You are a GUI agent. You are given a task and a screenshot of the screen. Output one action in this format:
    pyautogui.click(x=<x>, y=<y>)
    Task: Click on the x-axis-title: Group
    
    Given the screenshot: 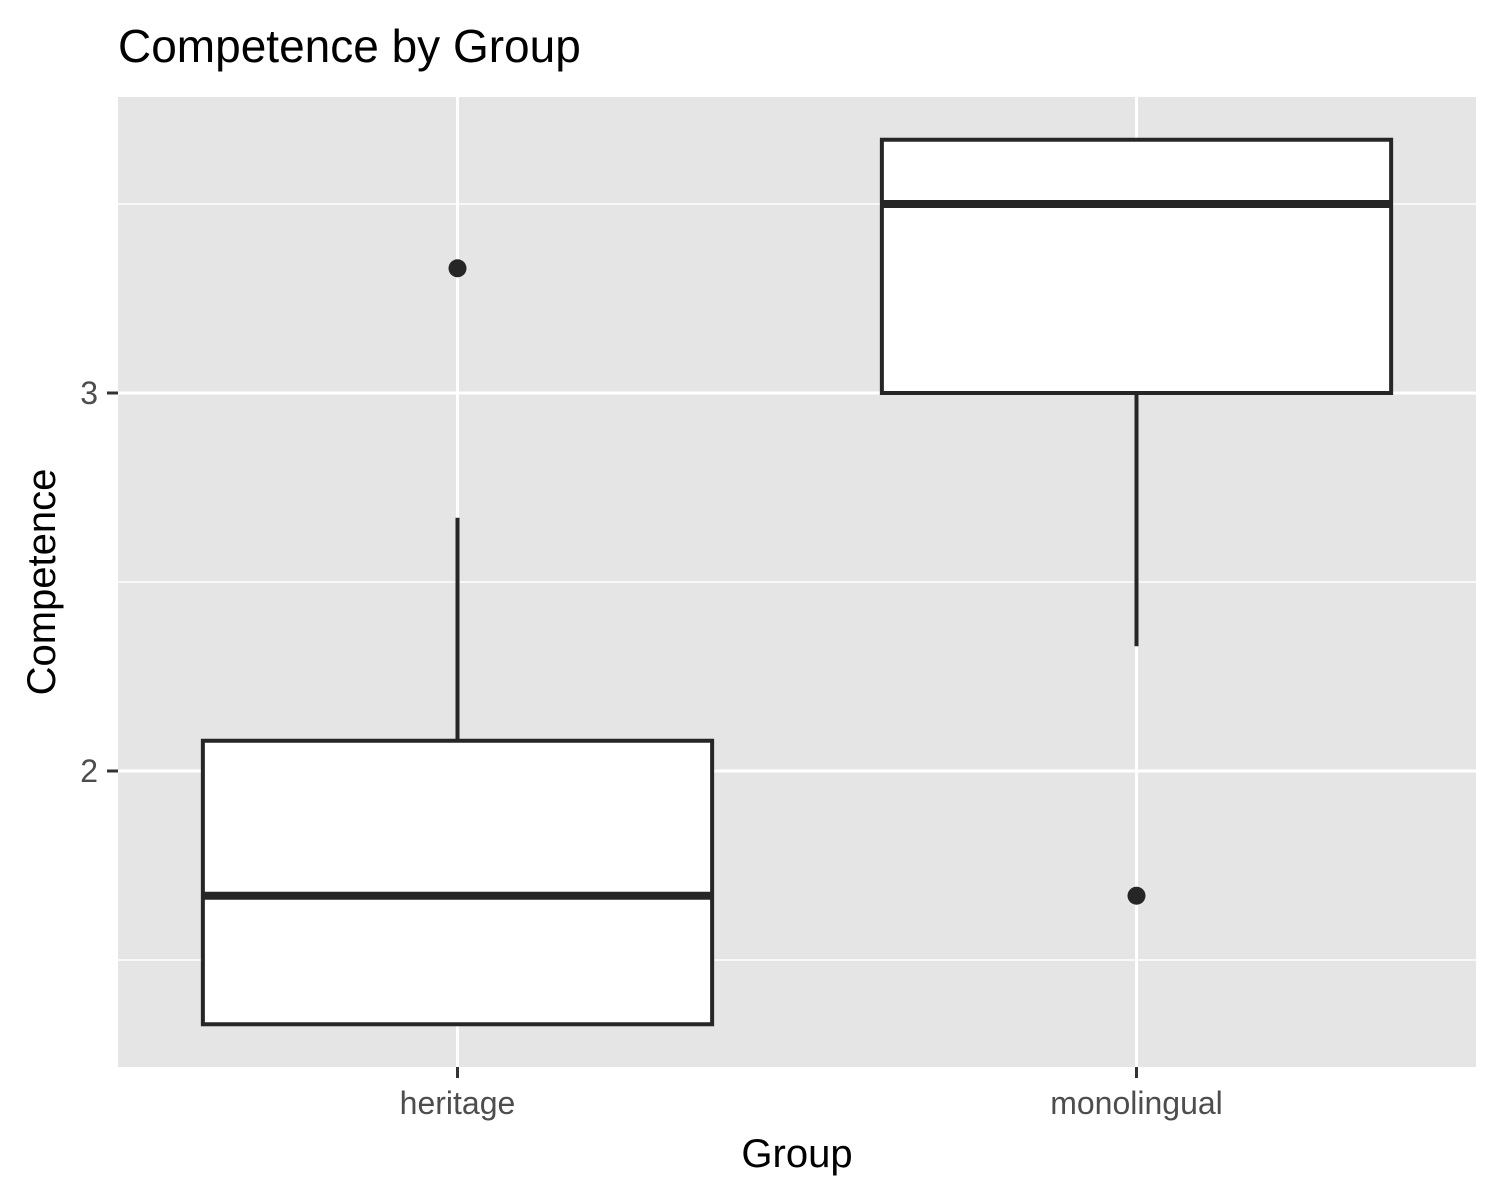 What is the action you would take?
    pyautogui.click(x=796, y=1154)
    